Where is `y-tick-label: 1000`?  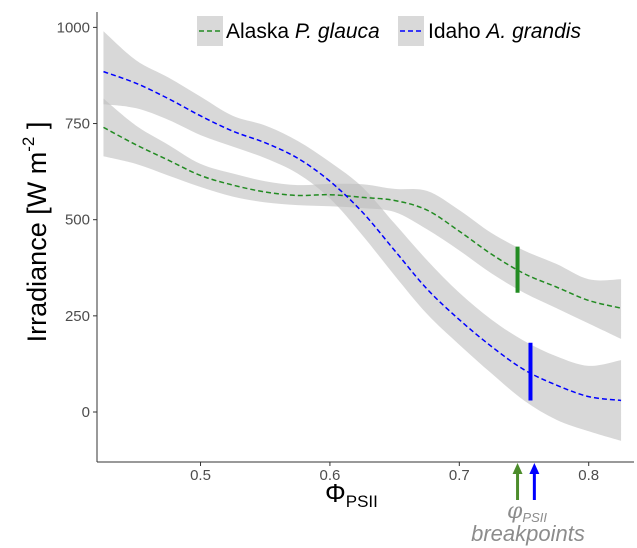 y-tick-label: 1000 is located at coordinates (73, 27).